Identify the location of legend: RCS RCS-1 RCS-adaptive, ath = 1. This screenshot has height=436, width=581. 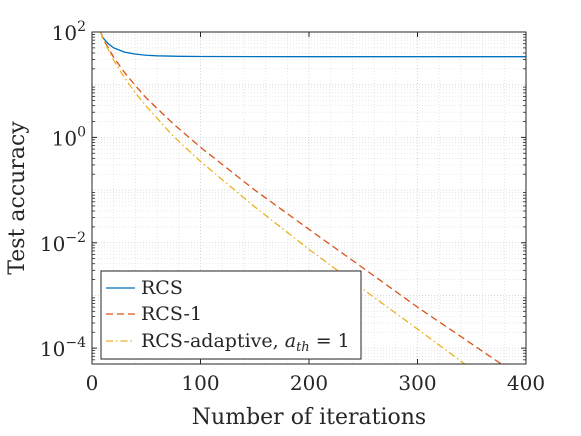
(231, 315).